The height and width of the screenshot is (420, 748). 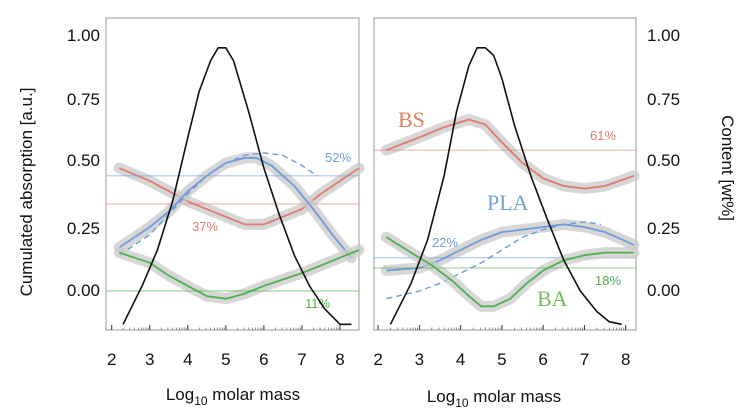 I want to click on right-y-tick-labels: 1.00 0.75 0.50 0.25 0.00, so click(x=663, y=163).